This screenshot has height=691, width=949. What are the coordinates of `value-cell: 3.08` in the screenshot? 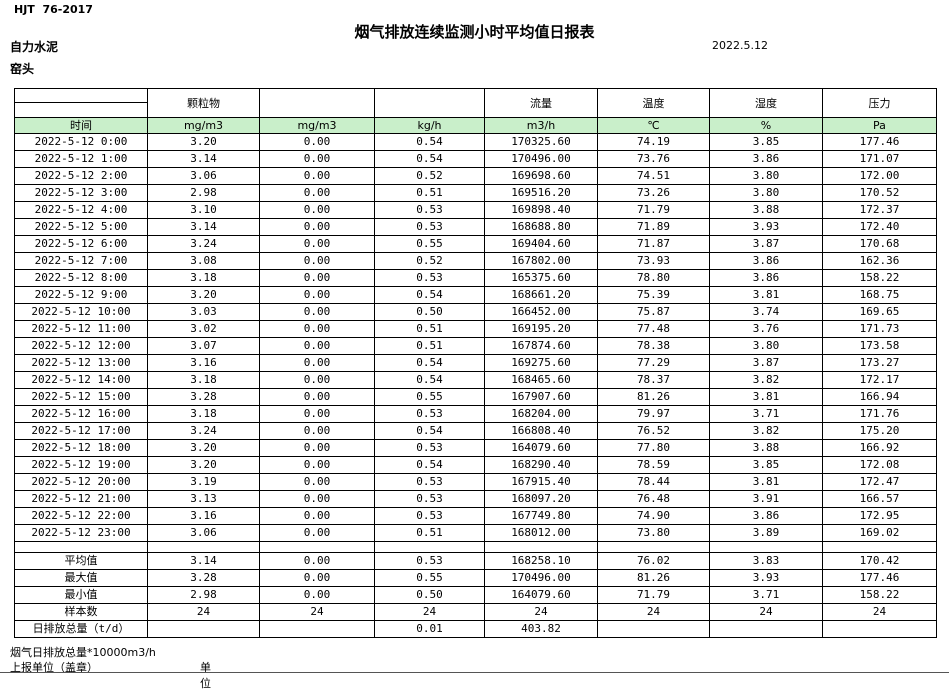 It's located at (203, 261).